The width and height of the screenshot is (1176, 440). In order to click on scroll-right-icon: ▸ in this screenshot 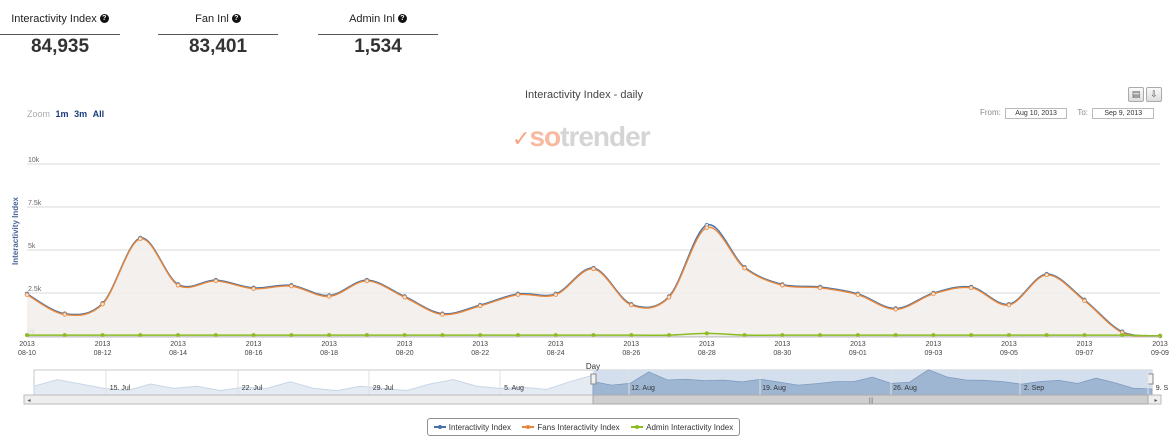, I will do `click(1155, 401)`.